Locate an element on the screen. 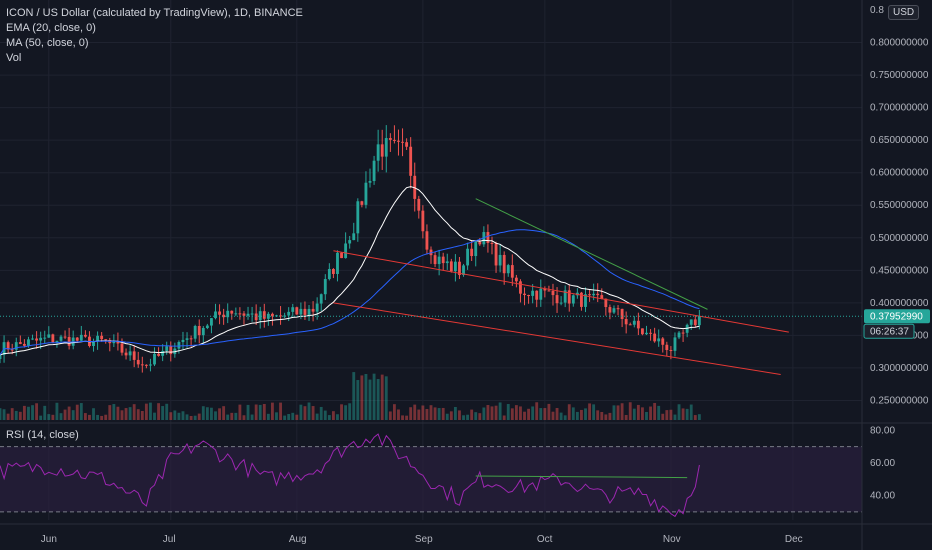 The image size is (932, 550). last-price-label: 0.37952990 is located at coordinates (896, 317).